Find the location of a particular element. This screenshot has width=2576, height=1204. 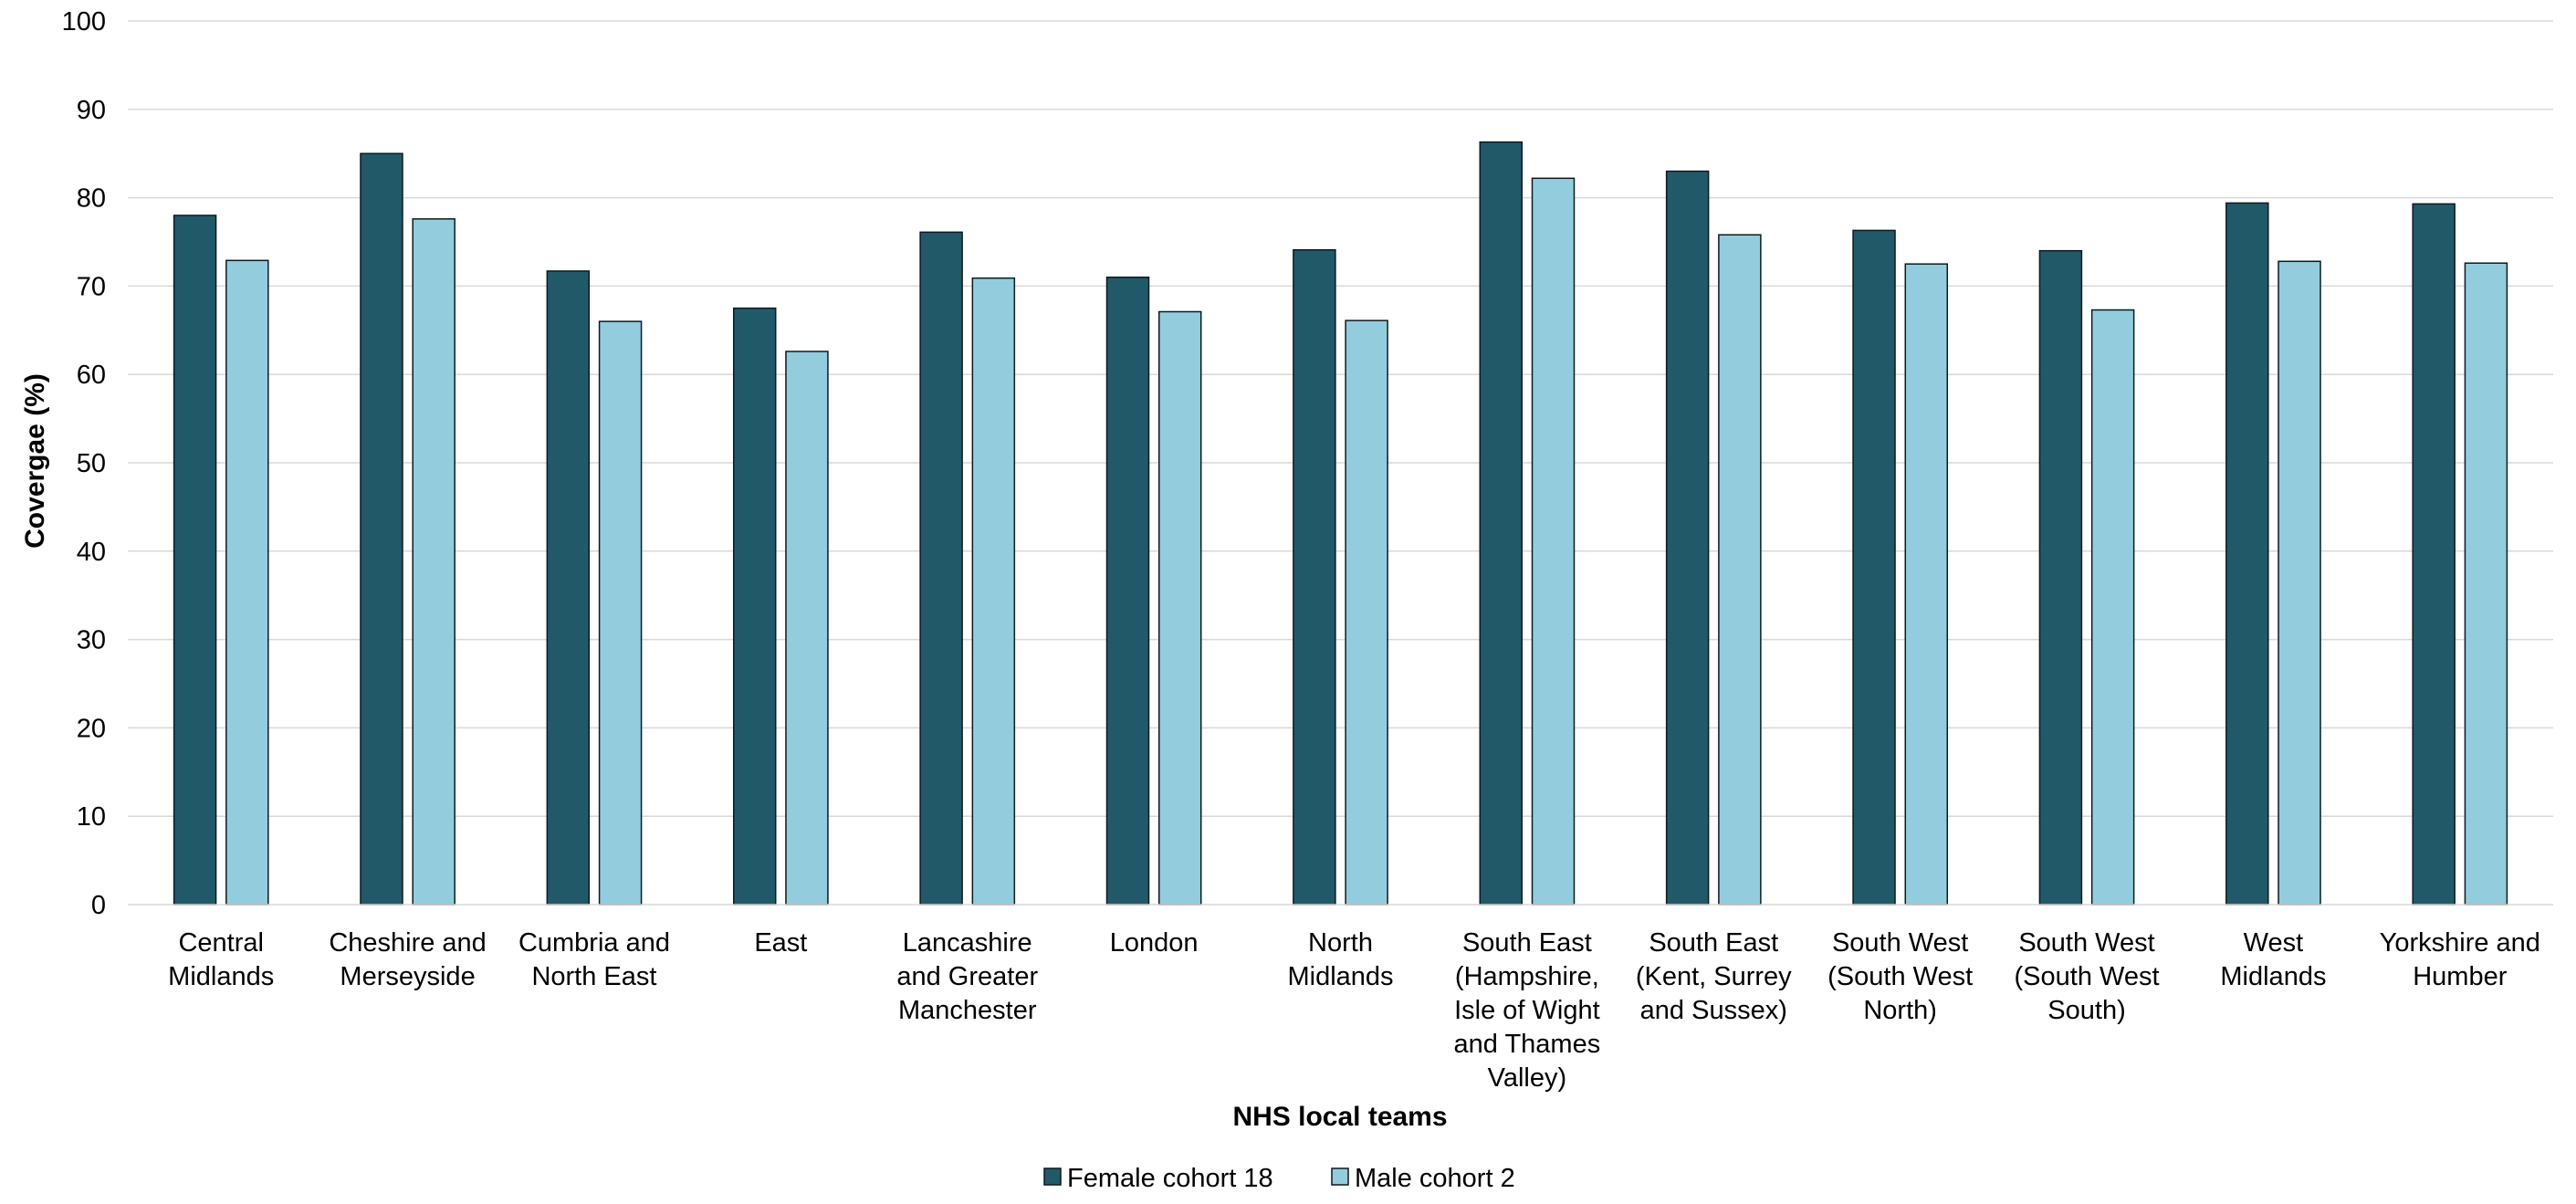

x-category-label-line: Merseyside is located at coordinates (407, 977).